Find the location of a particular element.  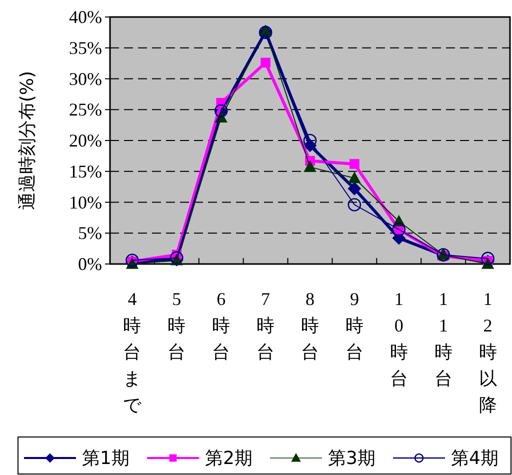

y-tick-label: 35% is located at coordinates (85, 48).